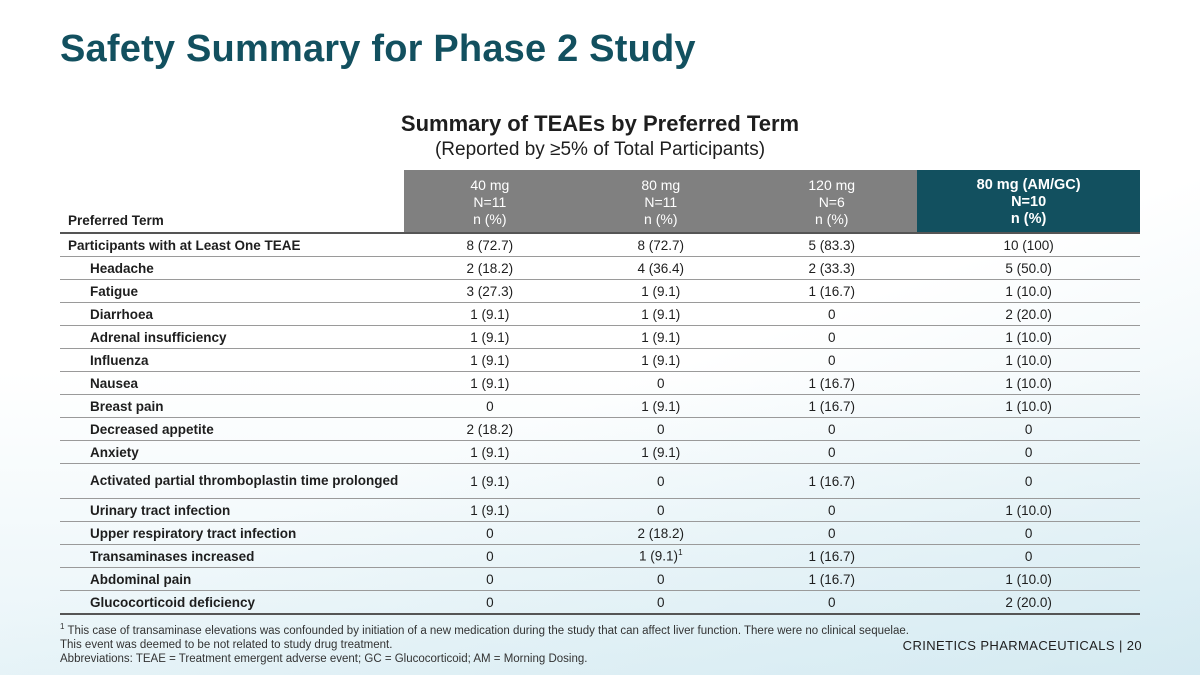 The height and width of the screenshot is (675, 1200). Describe the element at coordinates (232, 556) in the screenshot. I see `preferred-term: Transaminases increased` at that location.